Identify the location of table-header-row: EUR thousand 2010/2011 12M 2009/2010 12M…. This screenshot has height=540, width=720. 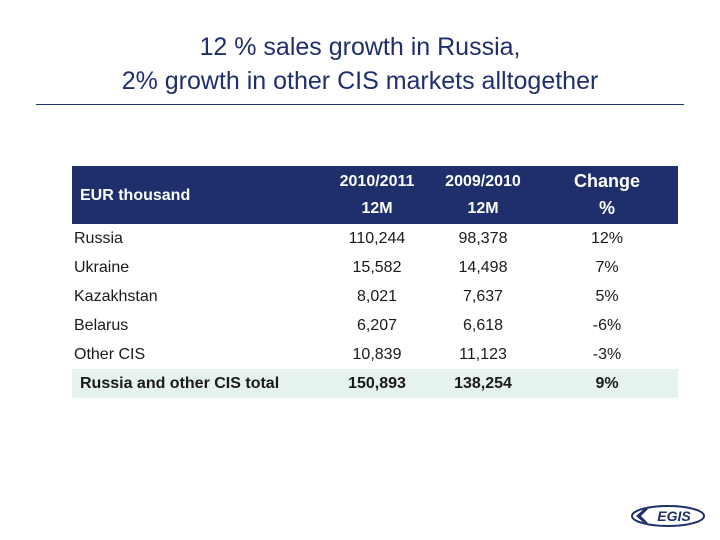
(375, 195).